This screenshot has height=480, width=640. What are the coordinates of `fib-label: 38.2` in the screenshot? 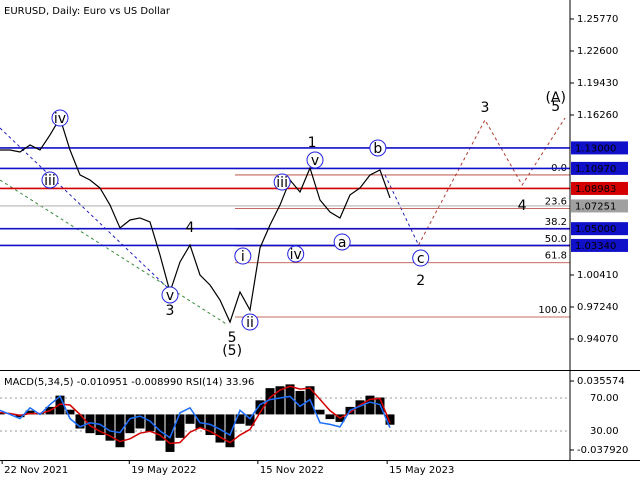 It's located at (556, 222).